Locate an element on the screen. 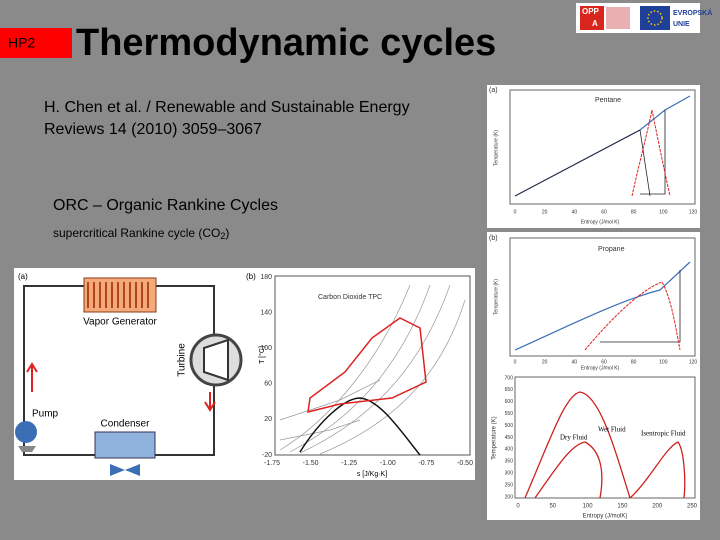 The height and width of the screenshot is (540, 720). x-tick-label: 150 is located at coordinates (622, 507).